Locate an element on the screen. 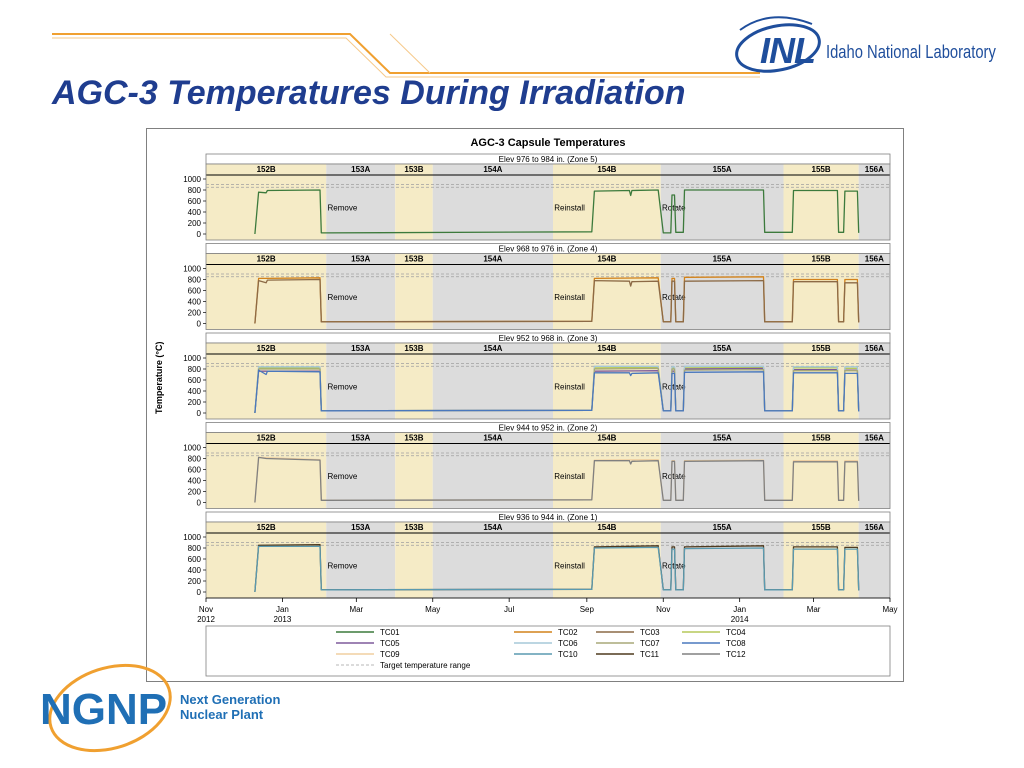 The height and width of the screenshot is (768, 1024). ngnp-subtitle: Next Generation Nuclear Plant is located at coordinates (230, 707).